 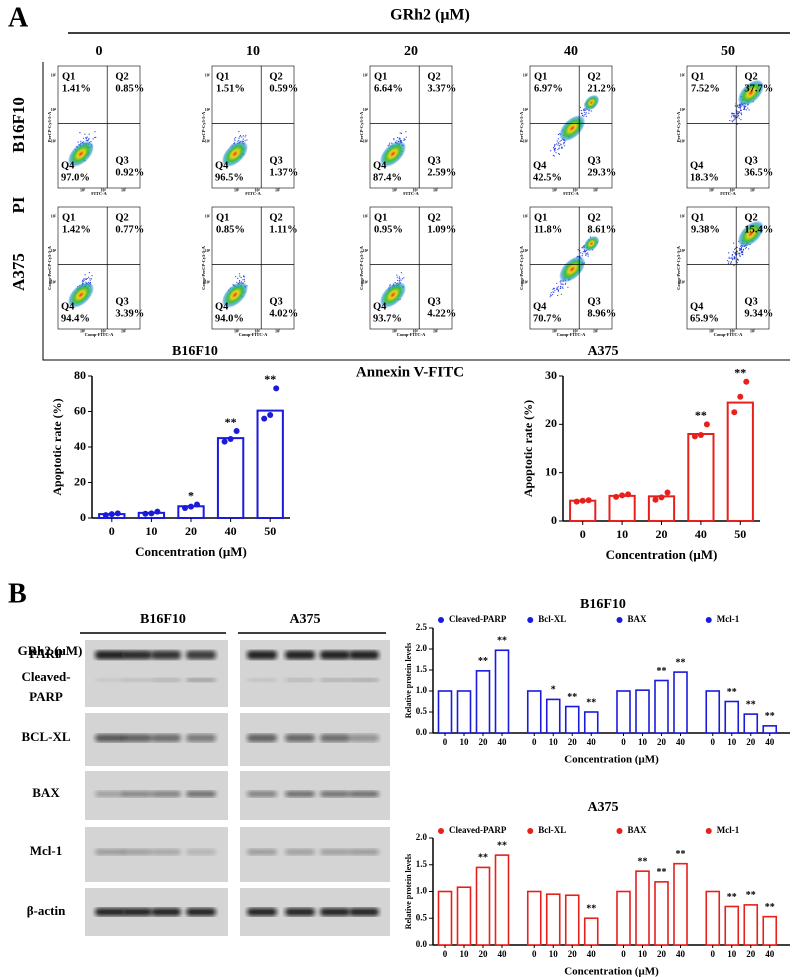 What do you see at coordinates (361, 267) in the screenshot?
I see `plot-y-label: Comp-PerCP-Cy5-5-A` at bounding box center [361, 267].